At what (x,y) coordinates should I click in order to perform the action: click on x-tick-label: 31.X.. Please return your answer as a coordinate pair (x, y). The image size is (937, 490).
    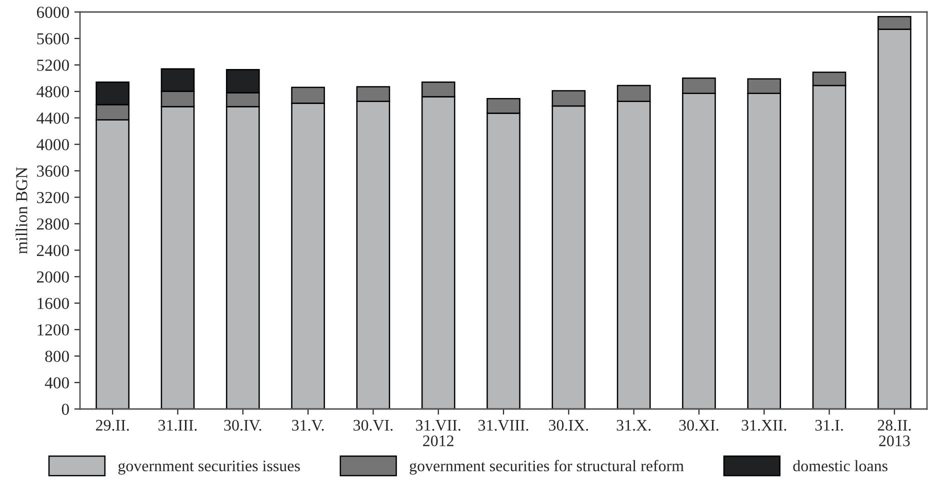
    Looking at the image, I should click on (633, 425).